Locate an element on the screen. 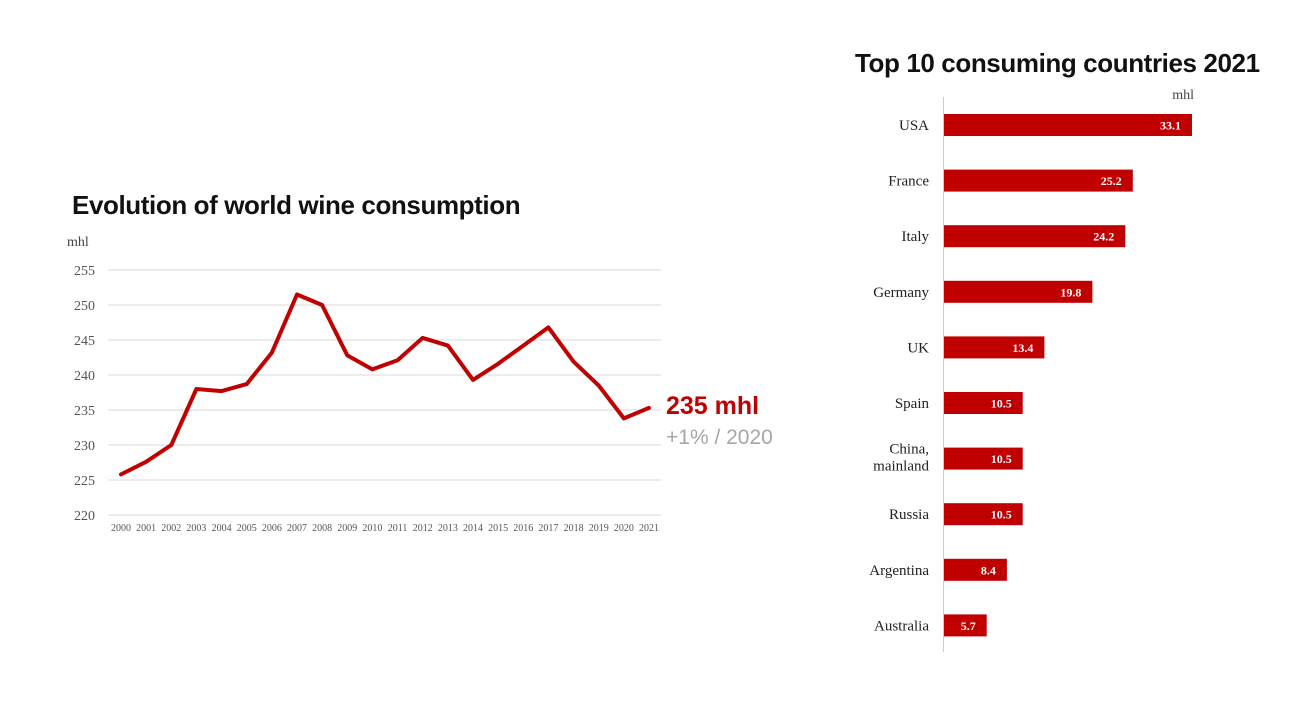  x-tick-label: 2021 is located at coordinates (649, 528).